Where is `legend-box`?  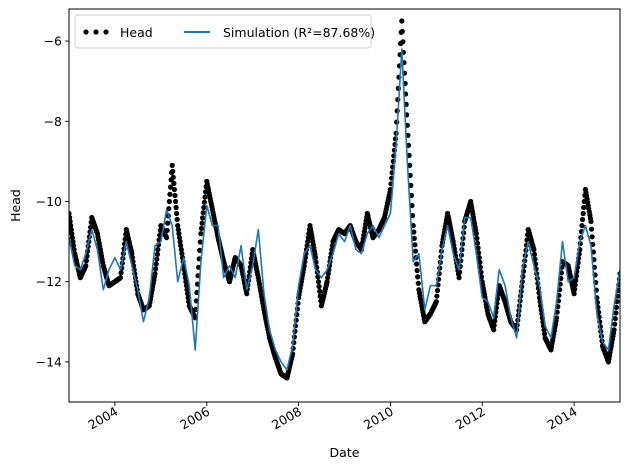
legend-box is located at coordinates (223, 31).